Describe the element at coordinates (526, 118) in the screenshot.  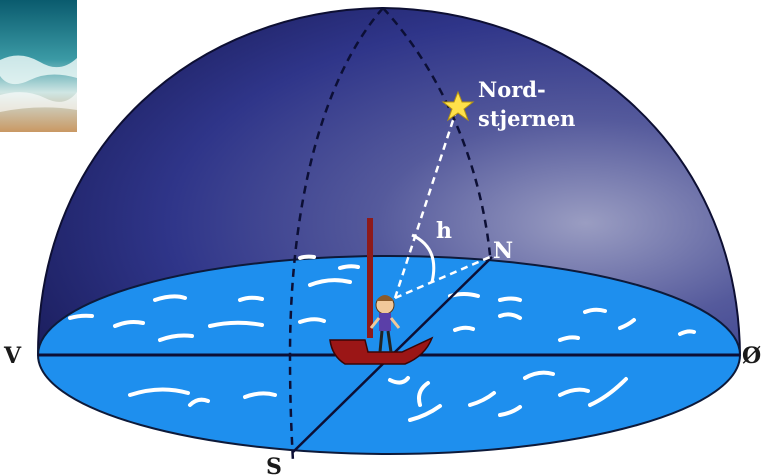
I see `star-label-line2: stjernen` at that location.